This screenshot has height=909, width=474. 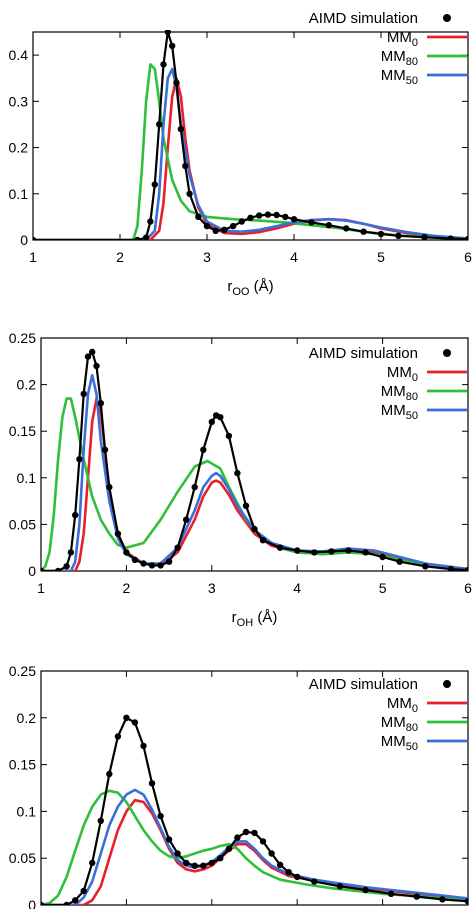 I want to click on series-line-mm0, so click(x=254, y=851).